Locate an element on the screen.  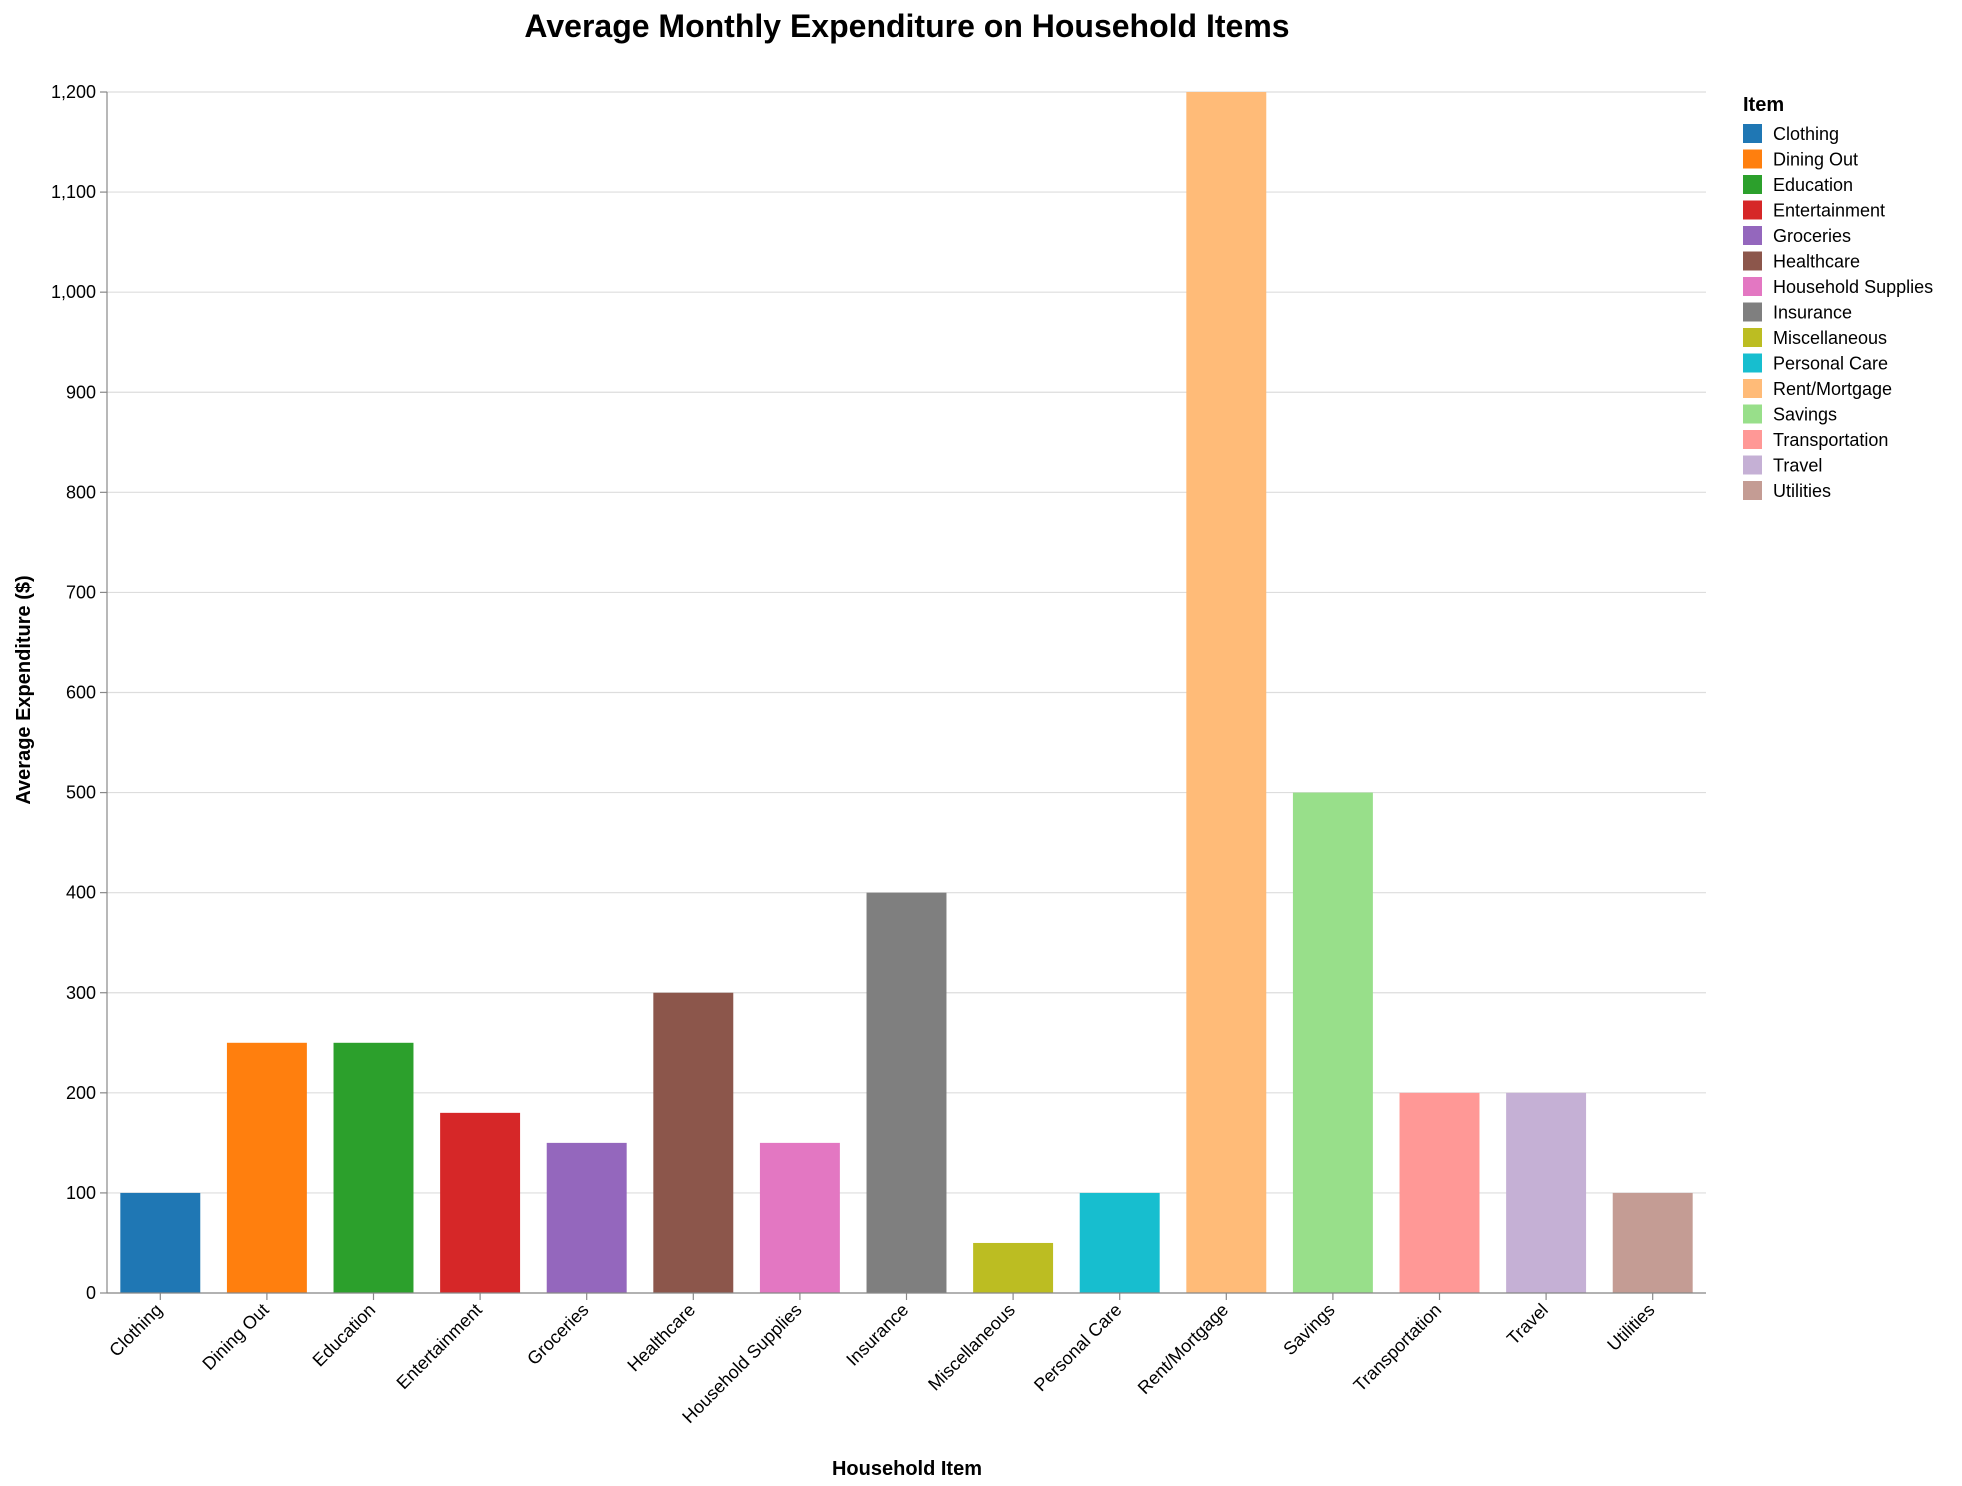
bar-entertainment is located at coordinates (480, 1202).